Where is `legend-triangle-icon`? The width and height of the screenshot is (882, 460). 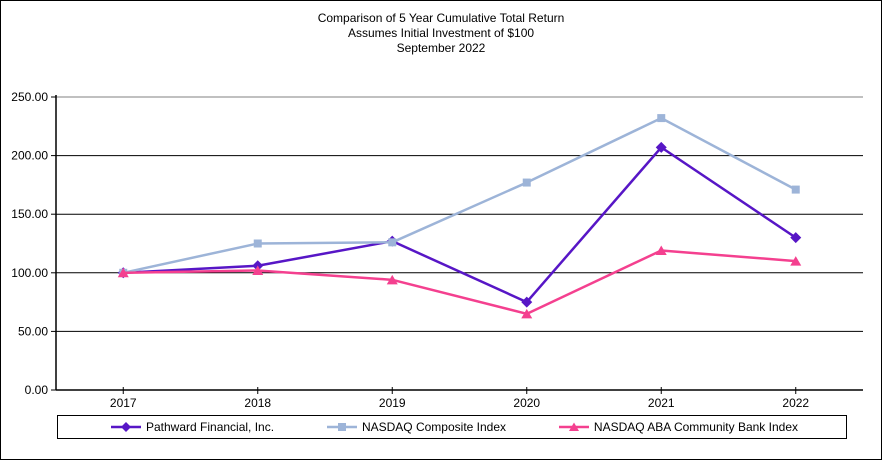
legend-triangle-icon is located at coordinates (573, 426).